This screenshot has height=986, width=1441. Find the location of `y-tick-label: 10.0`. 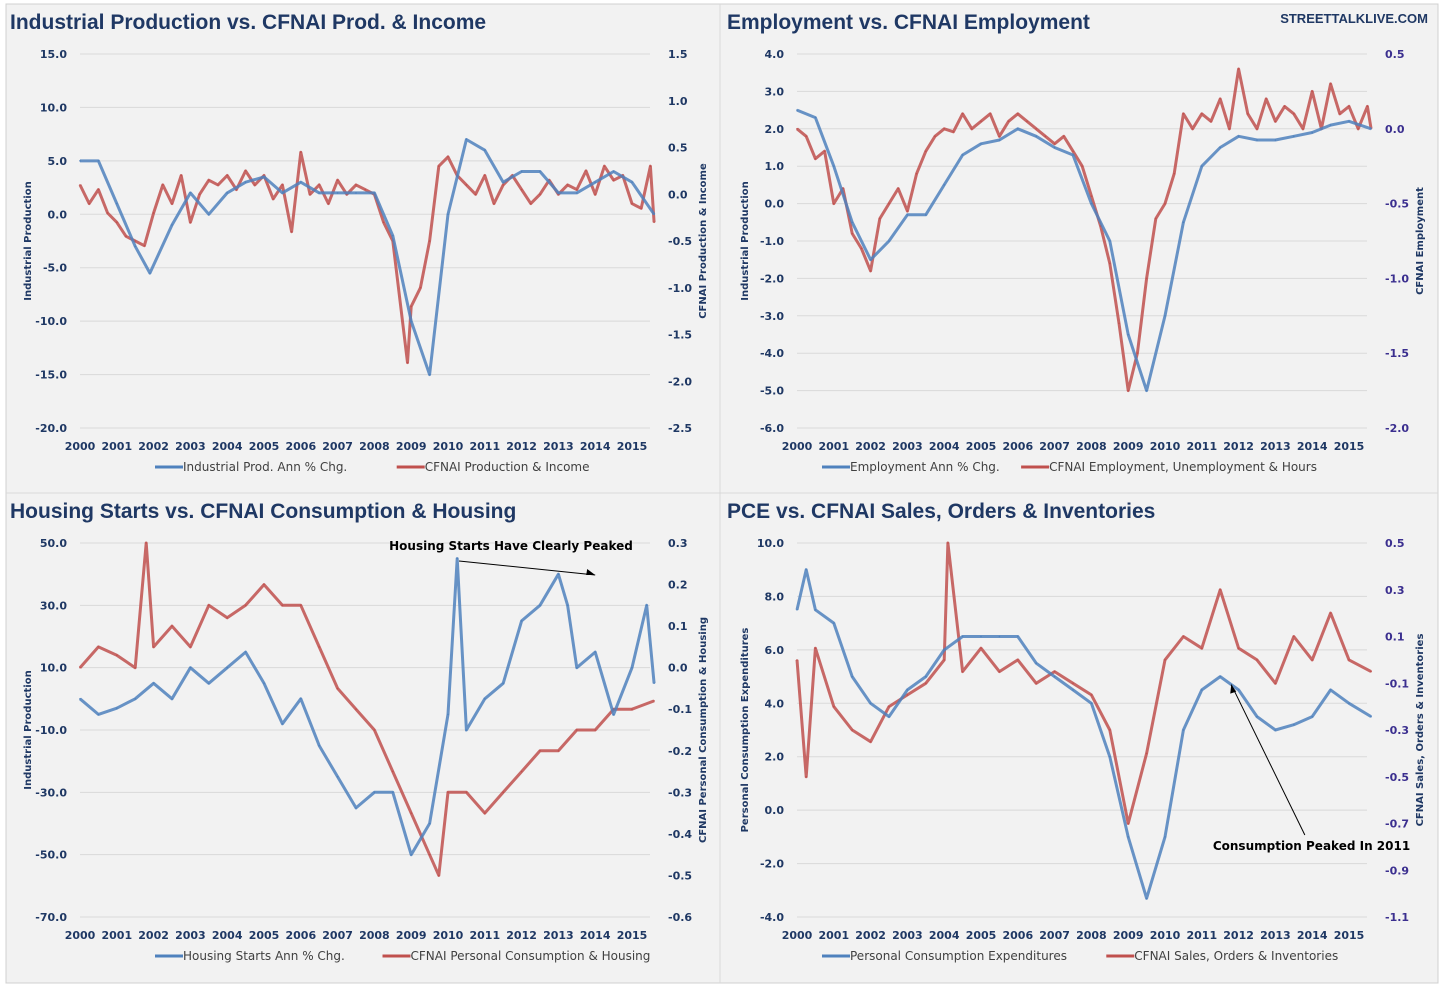

y-tick-label: 10.0 is located at coordinates (53, 668).